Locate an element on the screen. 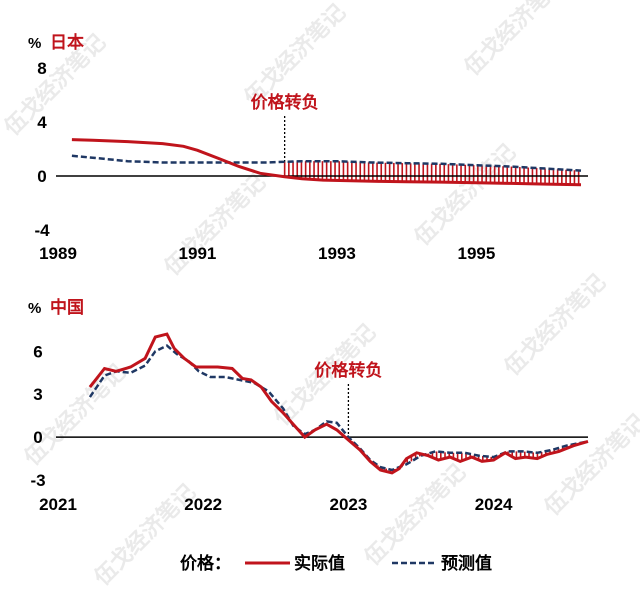 The width and height of the screenshot is (640, 590). china-x-tick-label: 2022 is located at coordinates (203, 504).